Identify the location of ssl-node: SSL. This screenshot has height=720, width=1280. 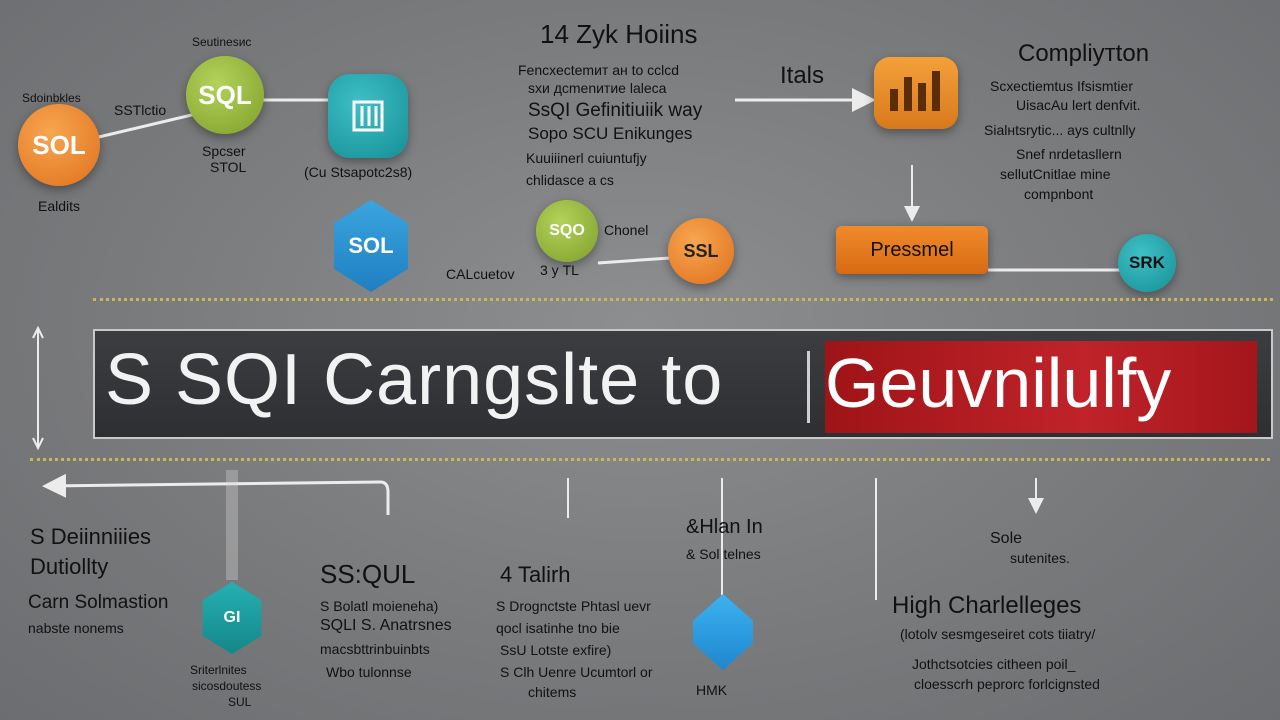
(701, 251).